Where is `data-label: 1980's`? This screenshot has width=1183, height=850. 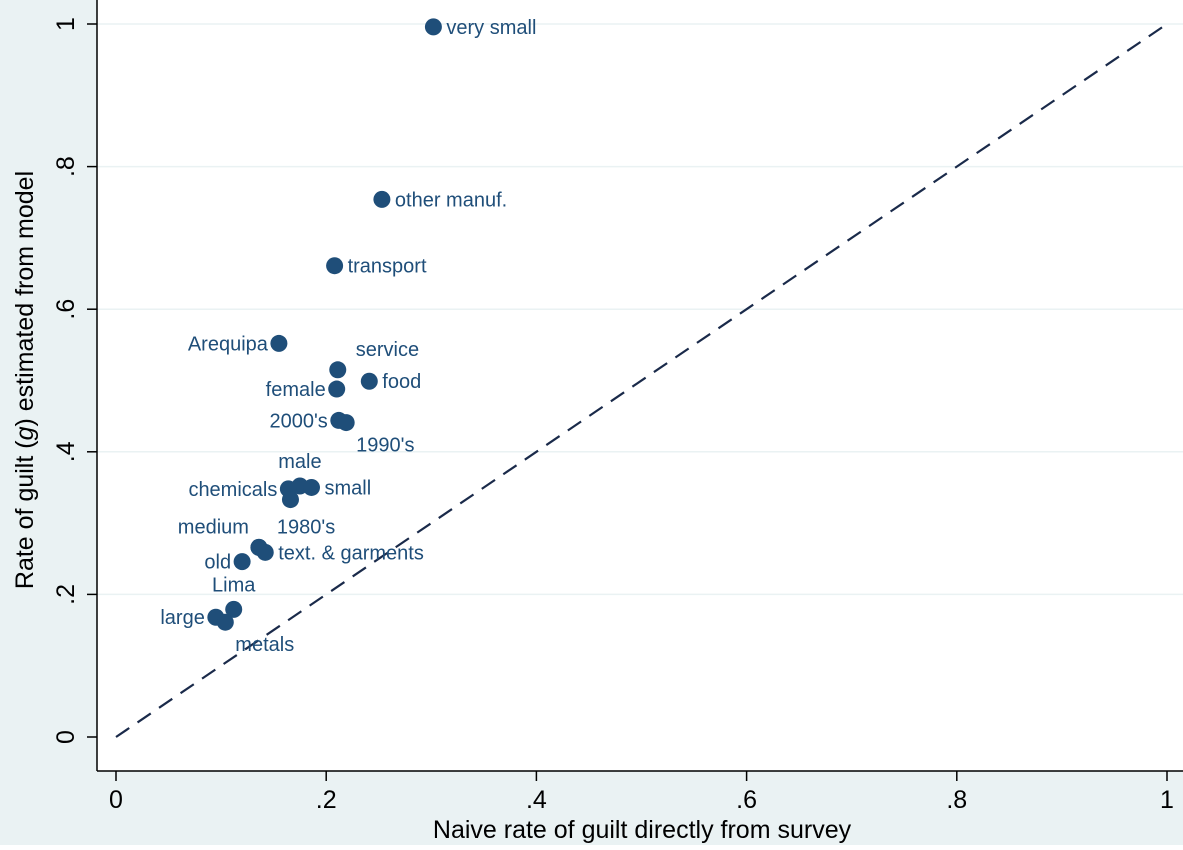
data-label: 1980's is located at coordinates (306, 527).